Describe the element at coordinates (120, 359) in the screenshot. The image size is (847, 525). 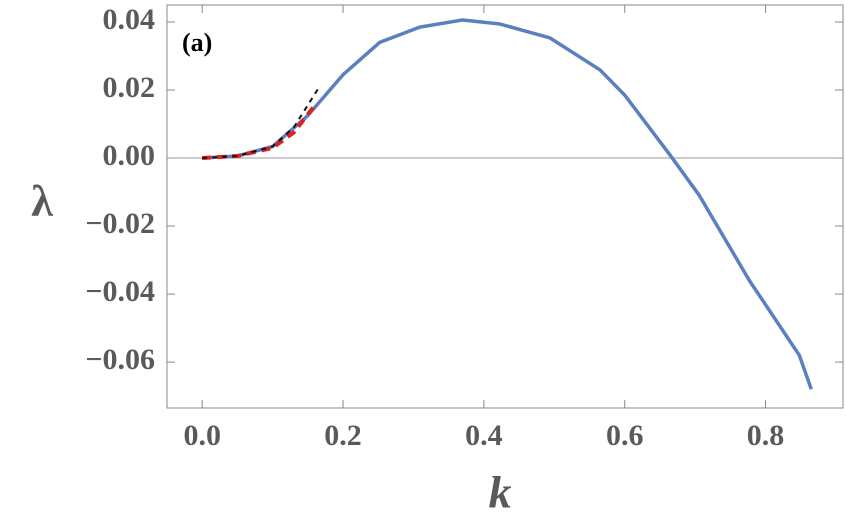
I see `y-tick-label: −0.06` at that location.